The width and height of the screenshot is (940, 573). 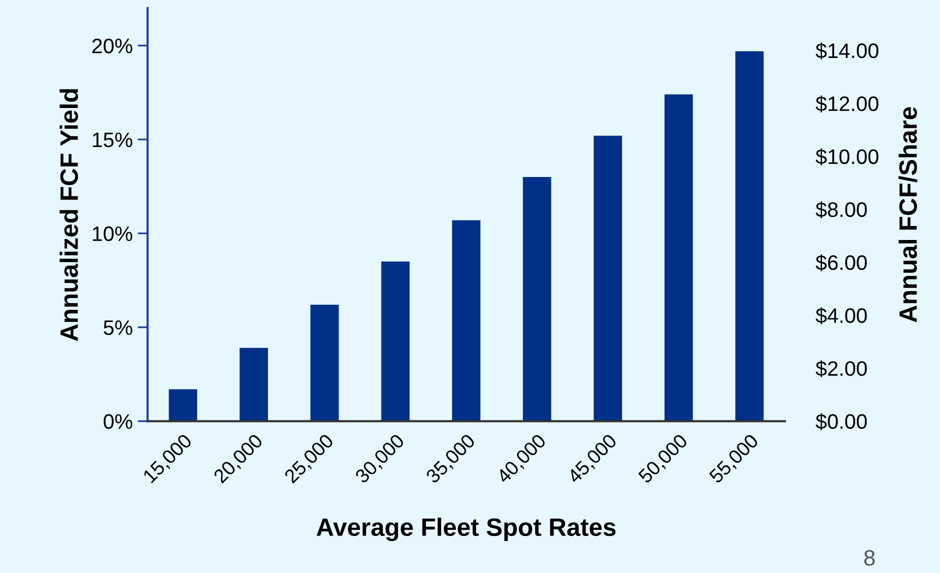 I want to click on y-tick-label: 5%, so click(x=118, y=328).